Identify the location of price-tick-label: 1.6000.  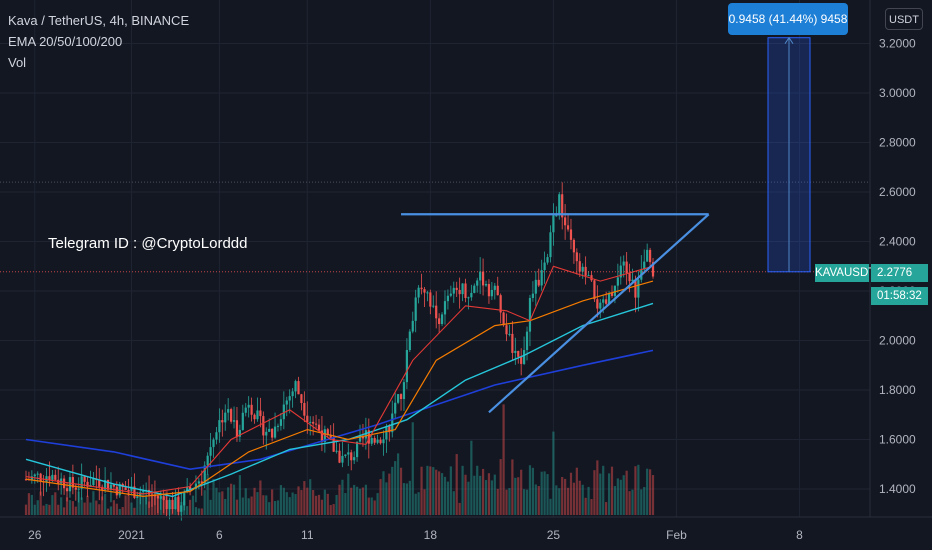
(897, 440).